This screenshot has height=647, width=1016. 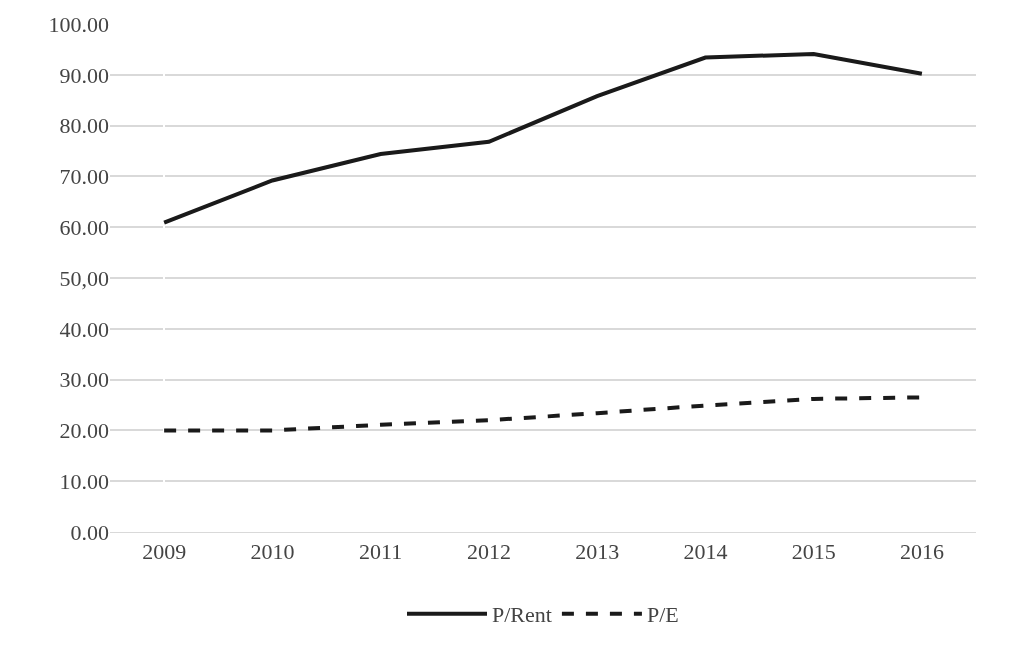 What do you see at coordinates (84, 481) in the screenshot?
I see `y-tick-label: 10.00` at bounding box center [84, 481].